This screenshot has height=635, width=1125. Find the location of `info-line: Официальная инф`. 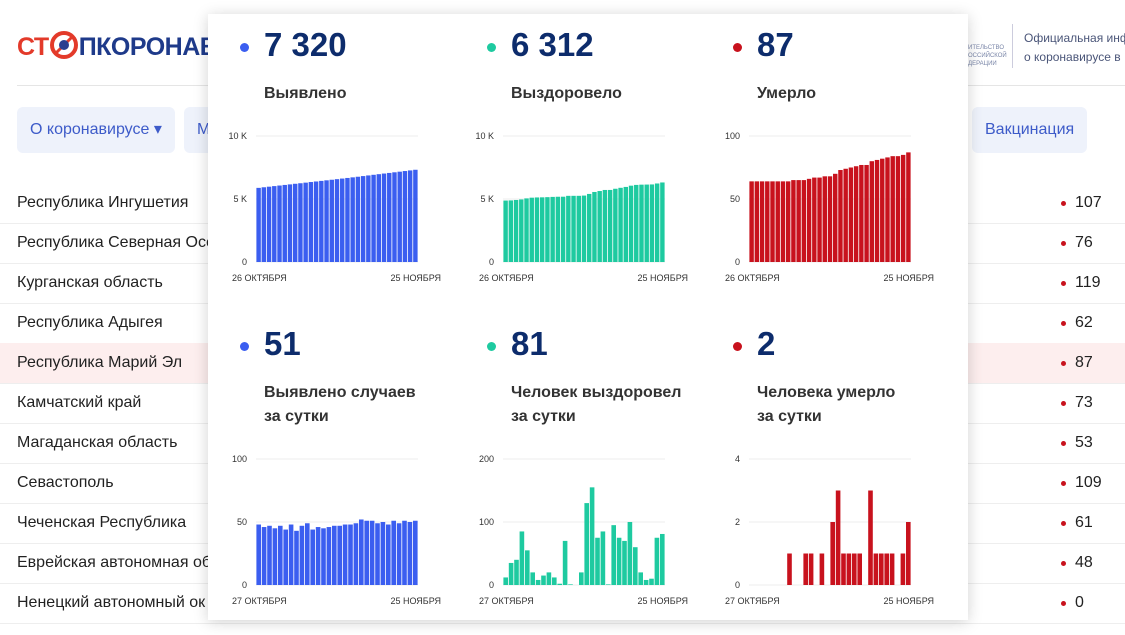

info-line: Официальная инф is located at coordinates (1074, 38).